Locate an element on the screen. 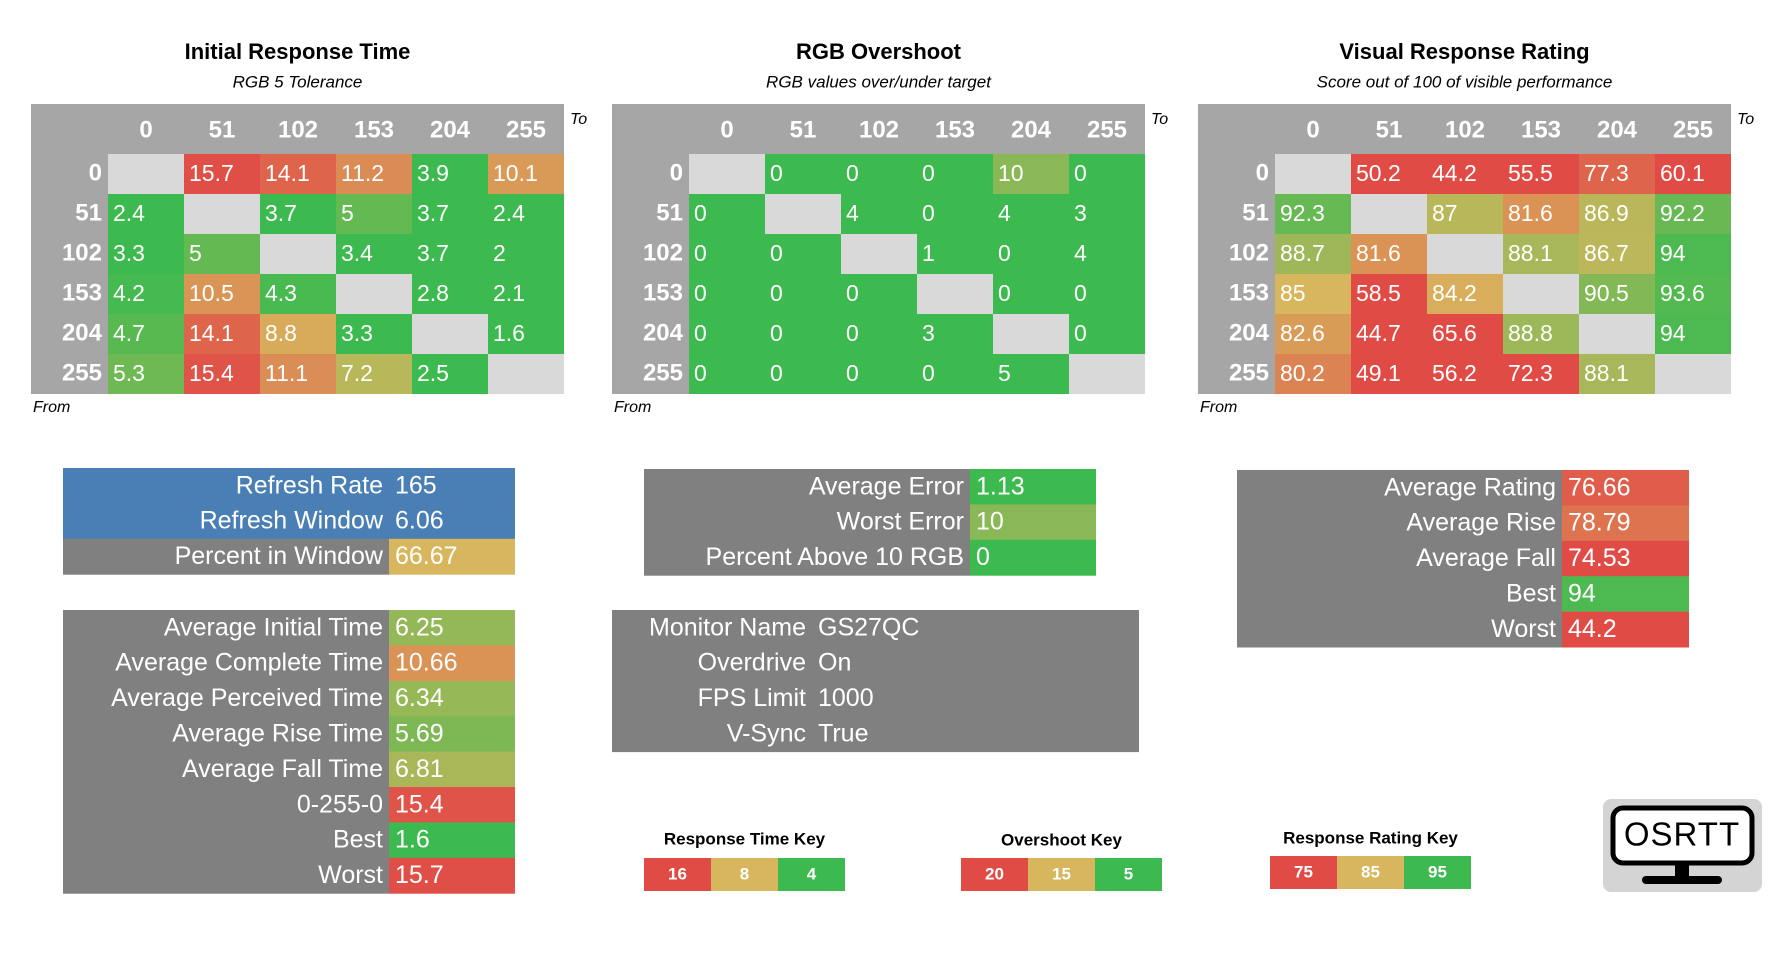 The width and height of the screenshot is (1784, 962). cell-value: 2 is located at coordinates (499, 253).